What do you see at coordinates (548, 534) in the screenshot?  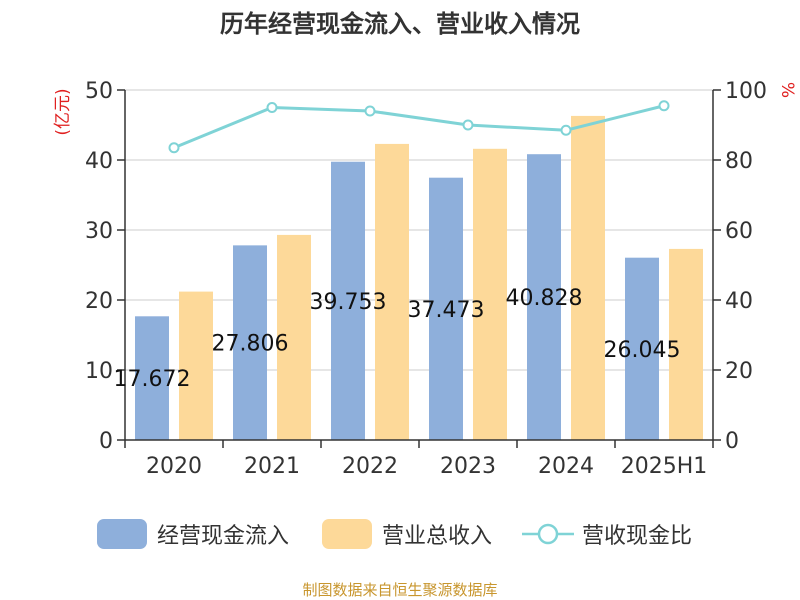 I see `legend-line-icon` at bounding box center [548, 534].